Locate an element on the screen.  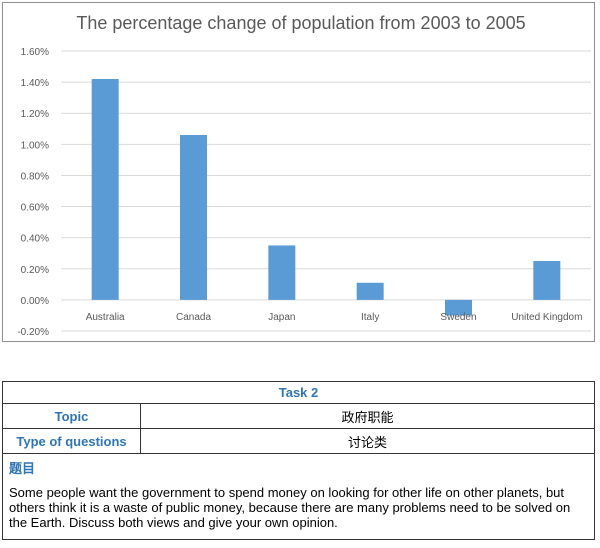
question-title: 题目 is located at coordinates (22, 468).